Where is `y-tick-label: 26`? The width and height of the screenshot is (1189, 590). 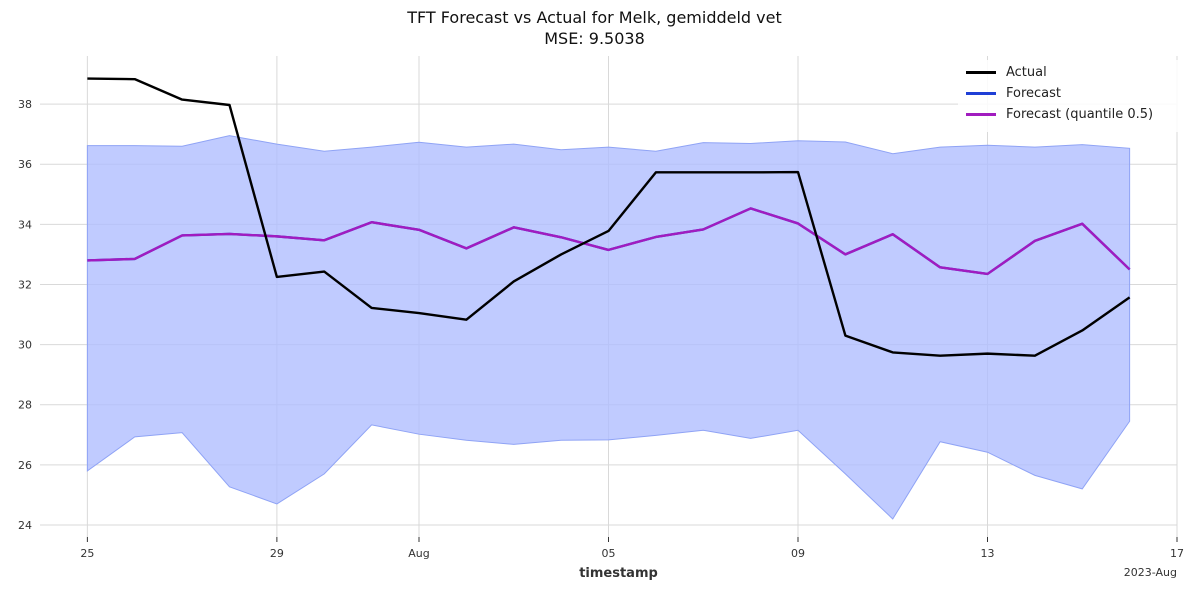
y-tick-label: 26 is located at coordinates (25, 465).